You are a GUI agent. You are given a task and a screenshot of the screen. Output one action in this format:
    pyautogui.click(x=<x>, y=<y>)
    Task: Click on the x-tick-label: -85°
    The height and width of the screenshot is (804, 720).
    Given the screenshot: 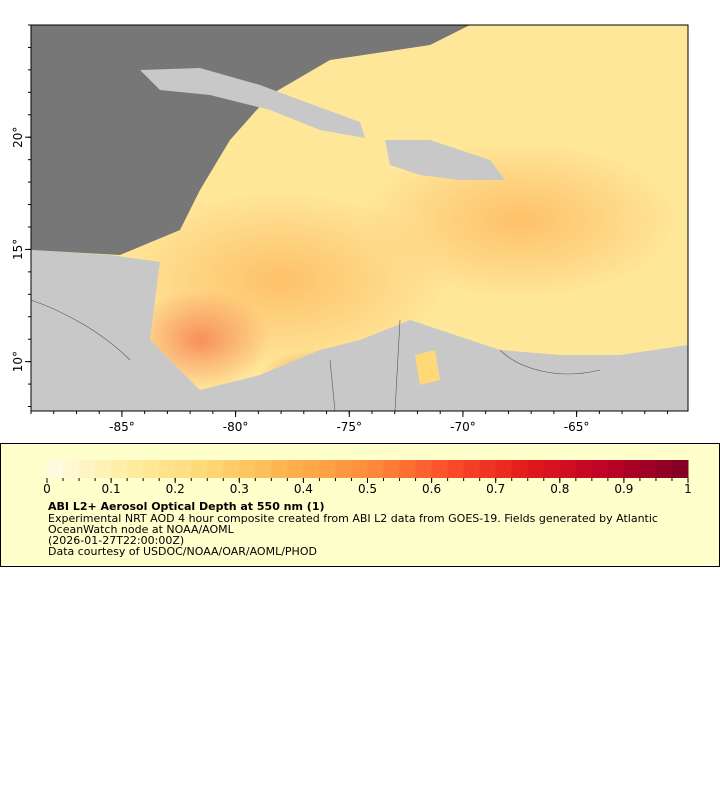 What is the action you would take?
    pyautogui.click(x=122, y=427)
    